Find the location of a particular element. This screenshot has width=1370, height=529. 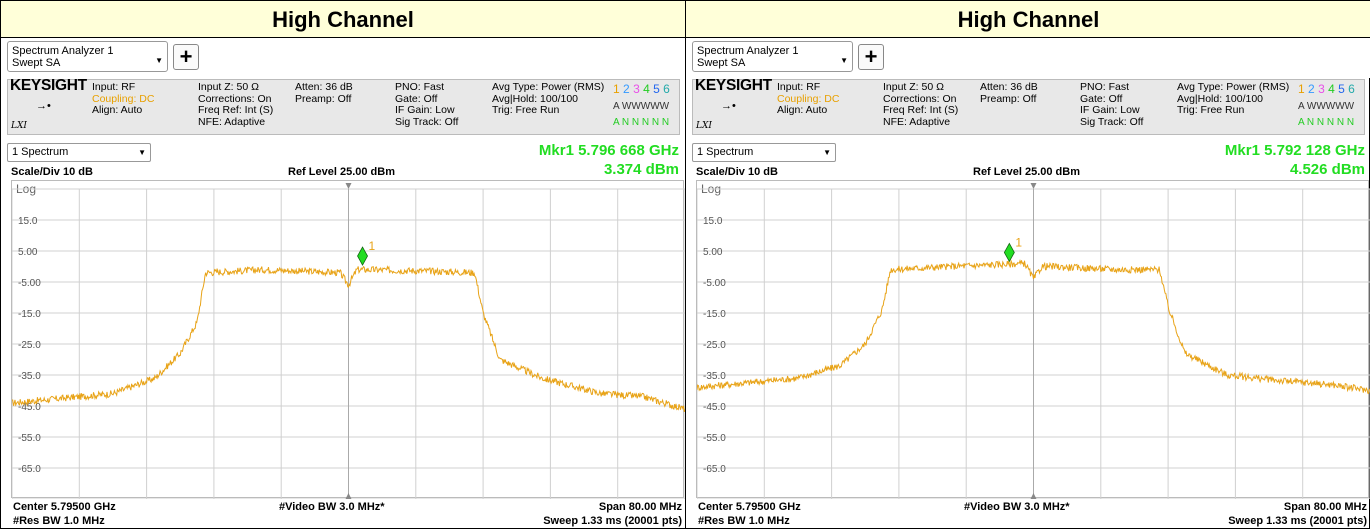

sweep: Sweep 1.33 ms (20001 pts) is located at coordinates (1297, 521).